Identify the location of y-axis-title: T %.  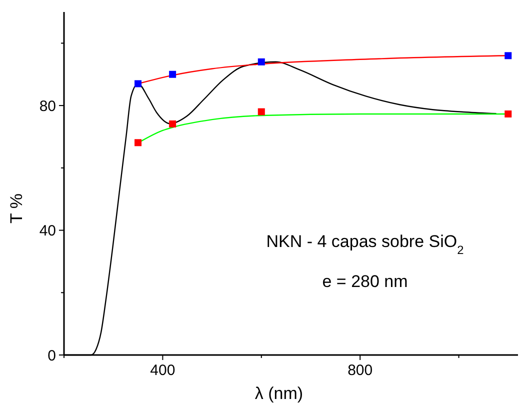
(16, 209).